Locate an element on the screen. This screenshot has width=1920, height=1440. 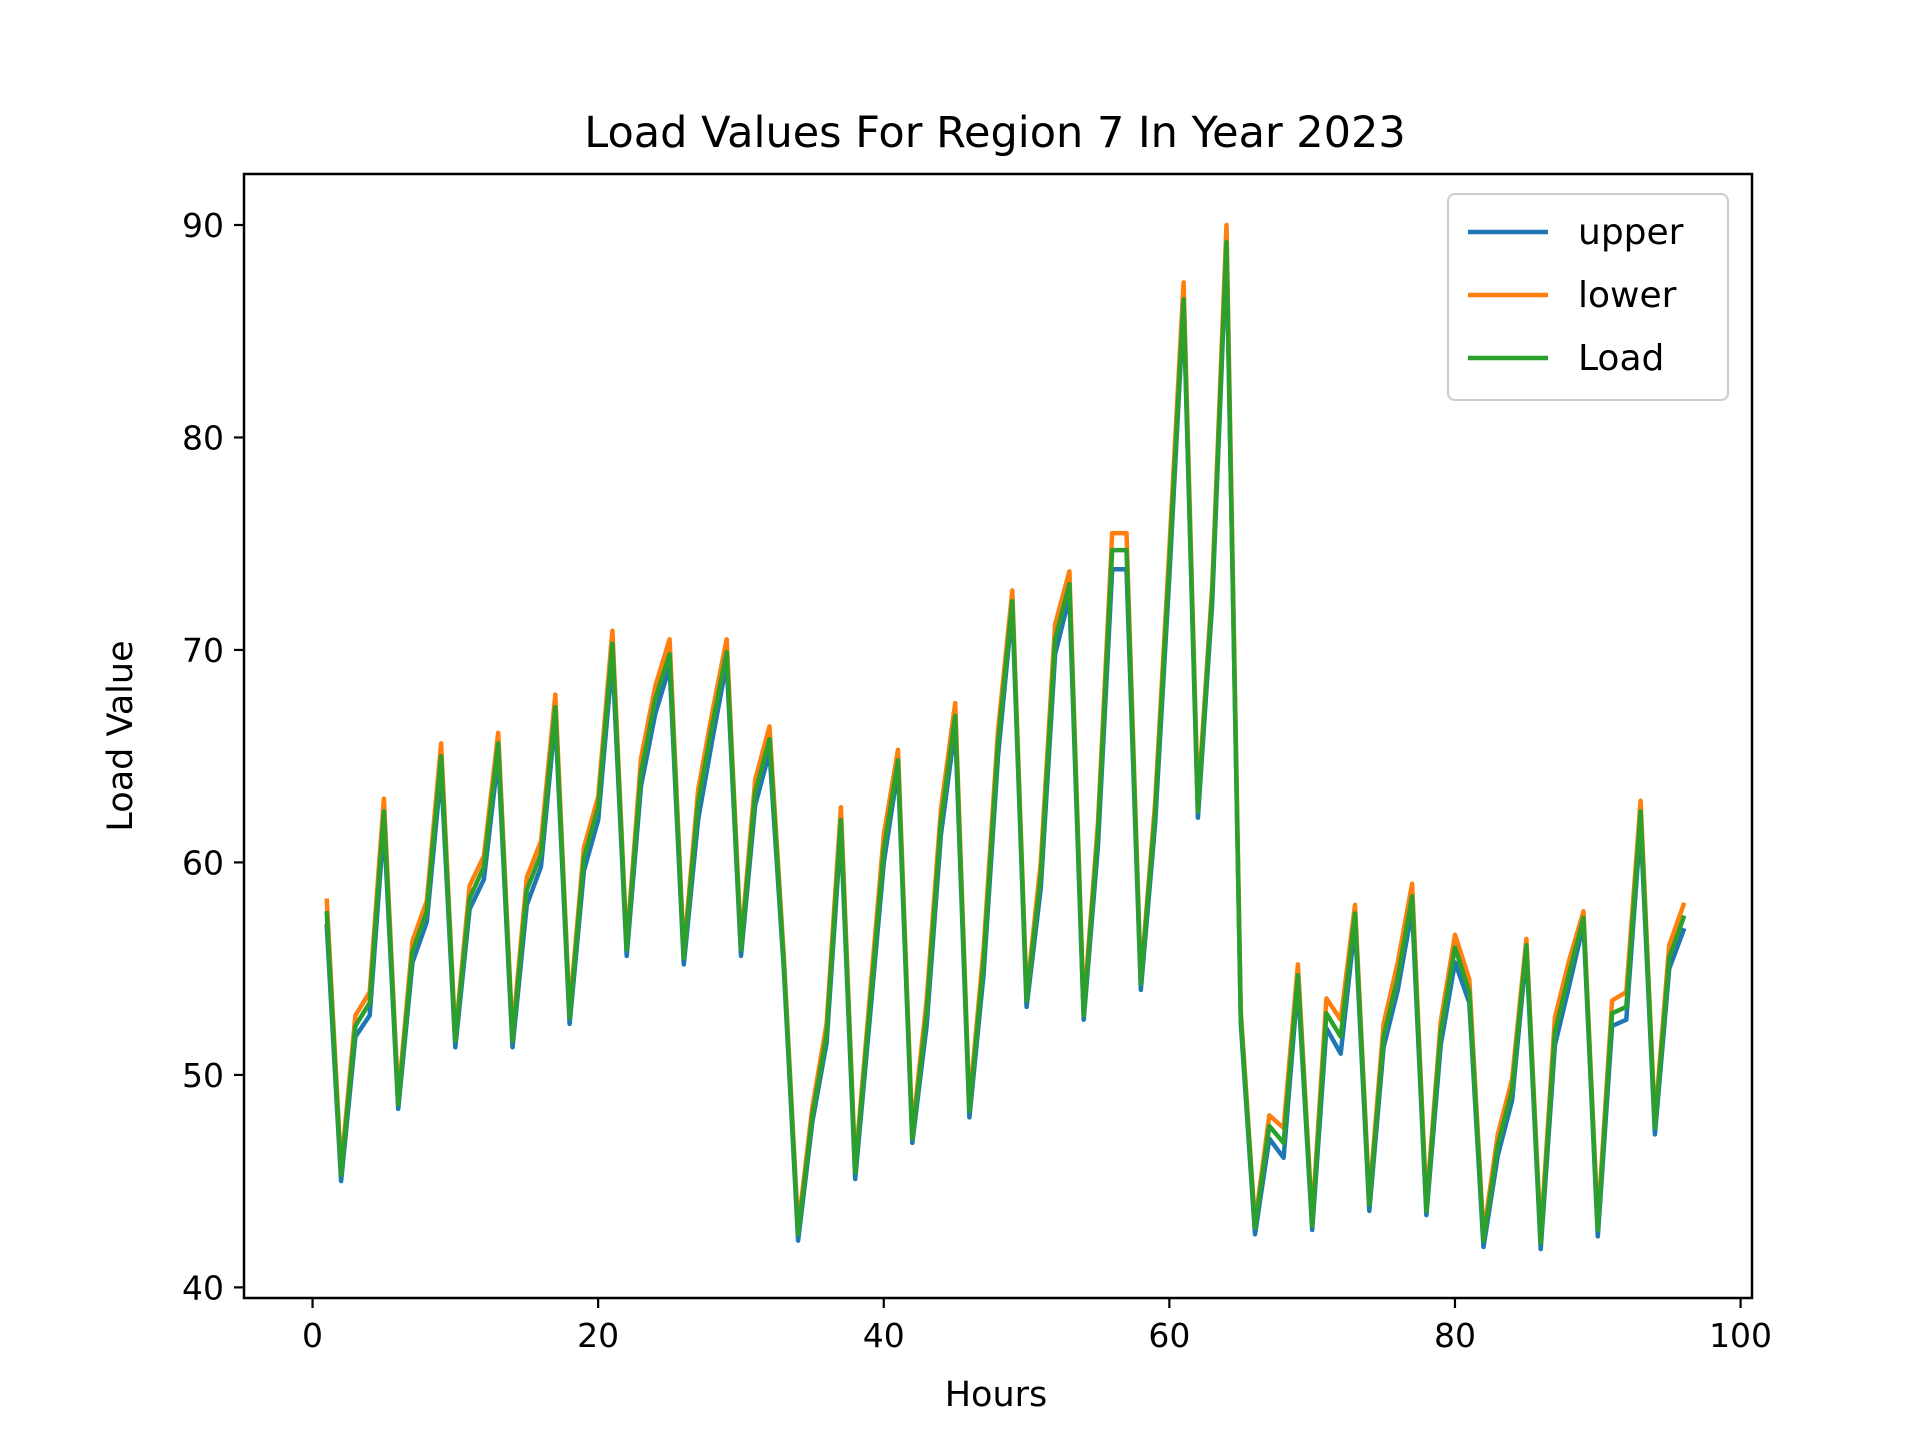
y-tick-label: 40 is located at coordinates (203, 1287).